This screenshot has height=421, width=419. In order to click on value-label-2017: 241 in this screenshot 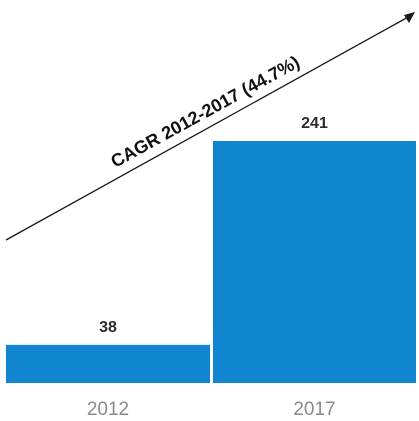, I will do `click(314, 123)`.